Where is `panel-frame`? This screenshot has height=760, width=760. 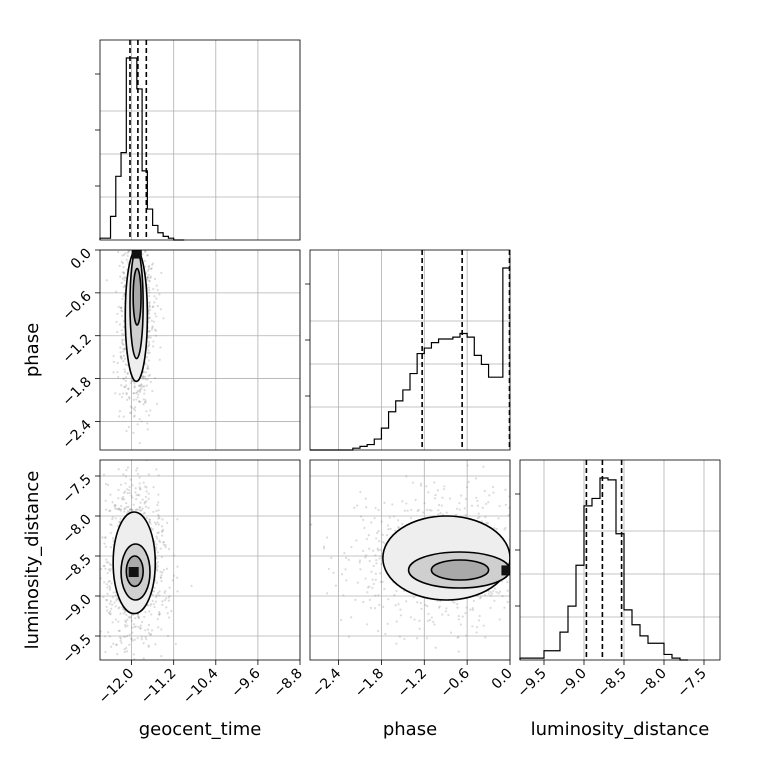
panel-frame is located at coordinates (200, 560).